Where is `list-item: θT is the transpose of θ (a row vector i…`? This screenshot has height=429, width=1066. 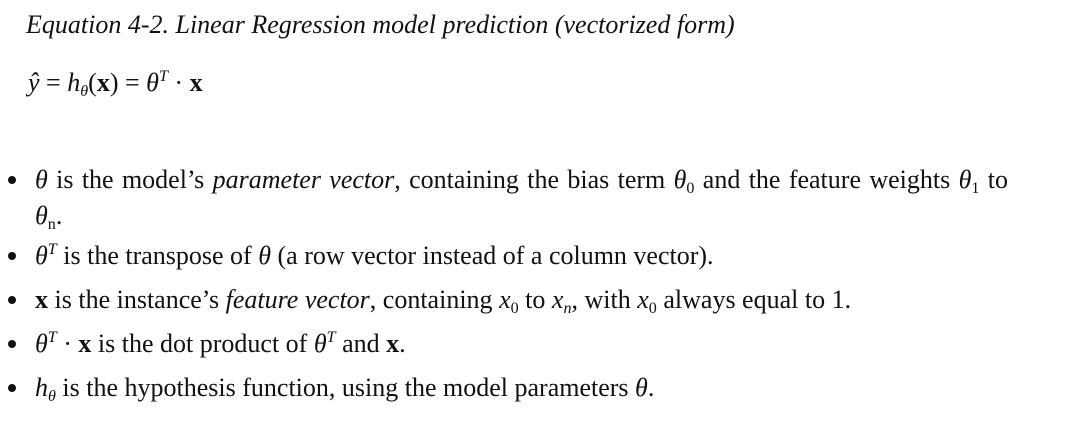
list-item: θT is the transpose of θ (a row vector i… is located at coordinates (508, 256).